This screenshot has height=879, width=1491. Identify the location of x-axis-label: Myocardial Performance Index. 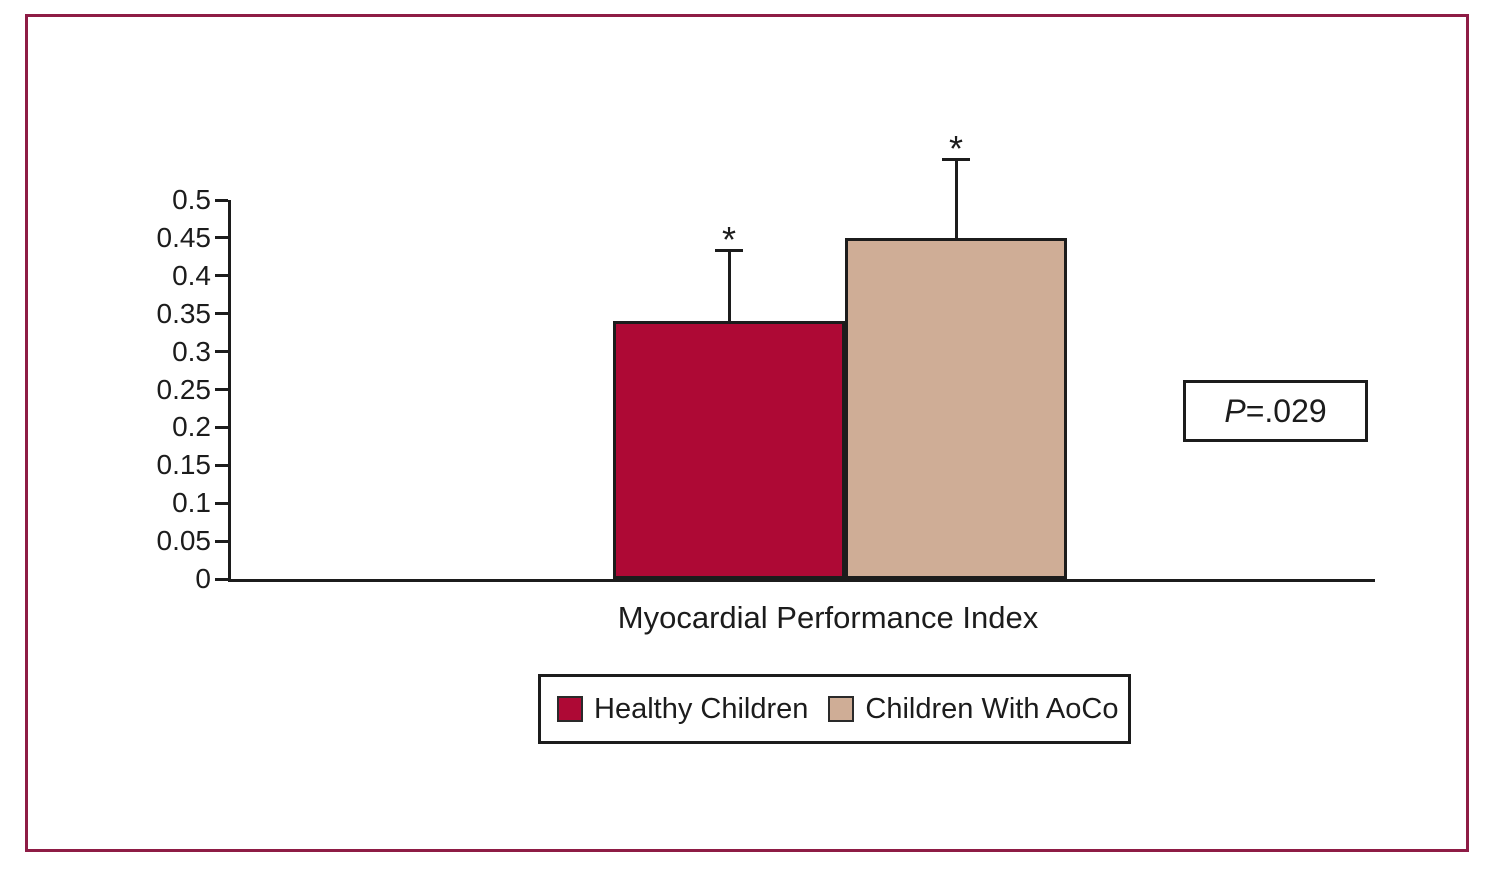
(828, 617).